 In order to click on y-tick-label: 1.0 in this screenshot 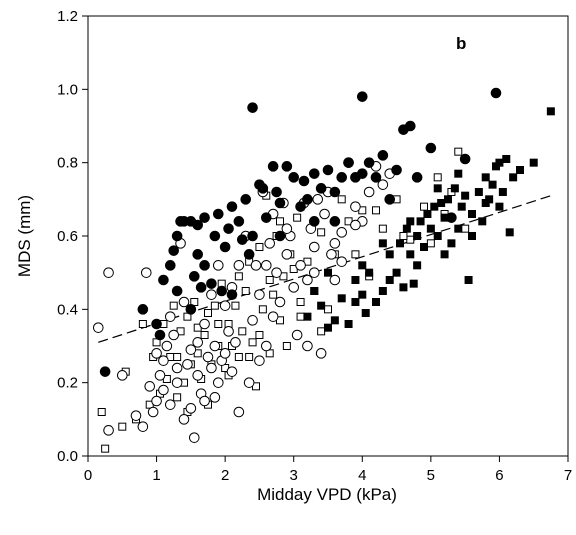, I will do `click(67, 89)`.